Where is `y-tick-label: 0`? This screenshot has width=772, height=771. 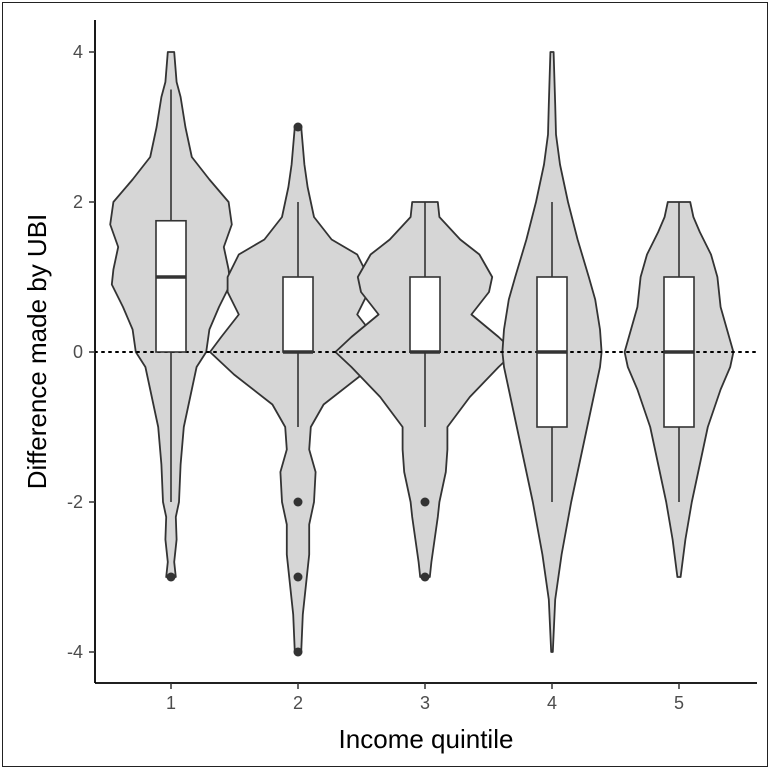
y-tick-label: 0 is located at coordinates (78, 352).